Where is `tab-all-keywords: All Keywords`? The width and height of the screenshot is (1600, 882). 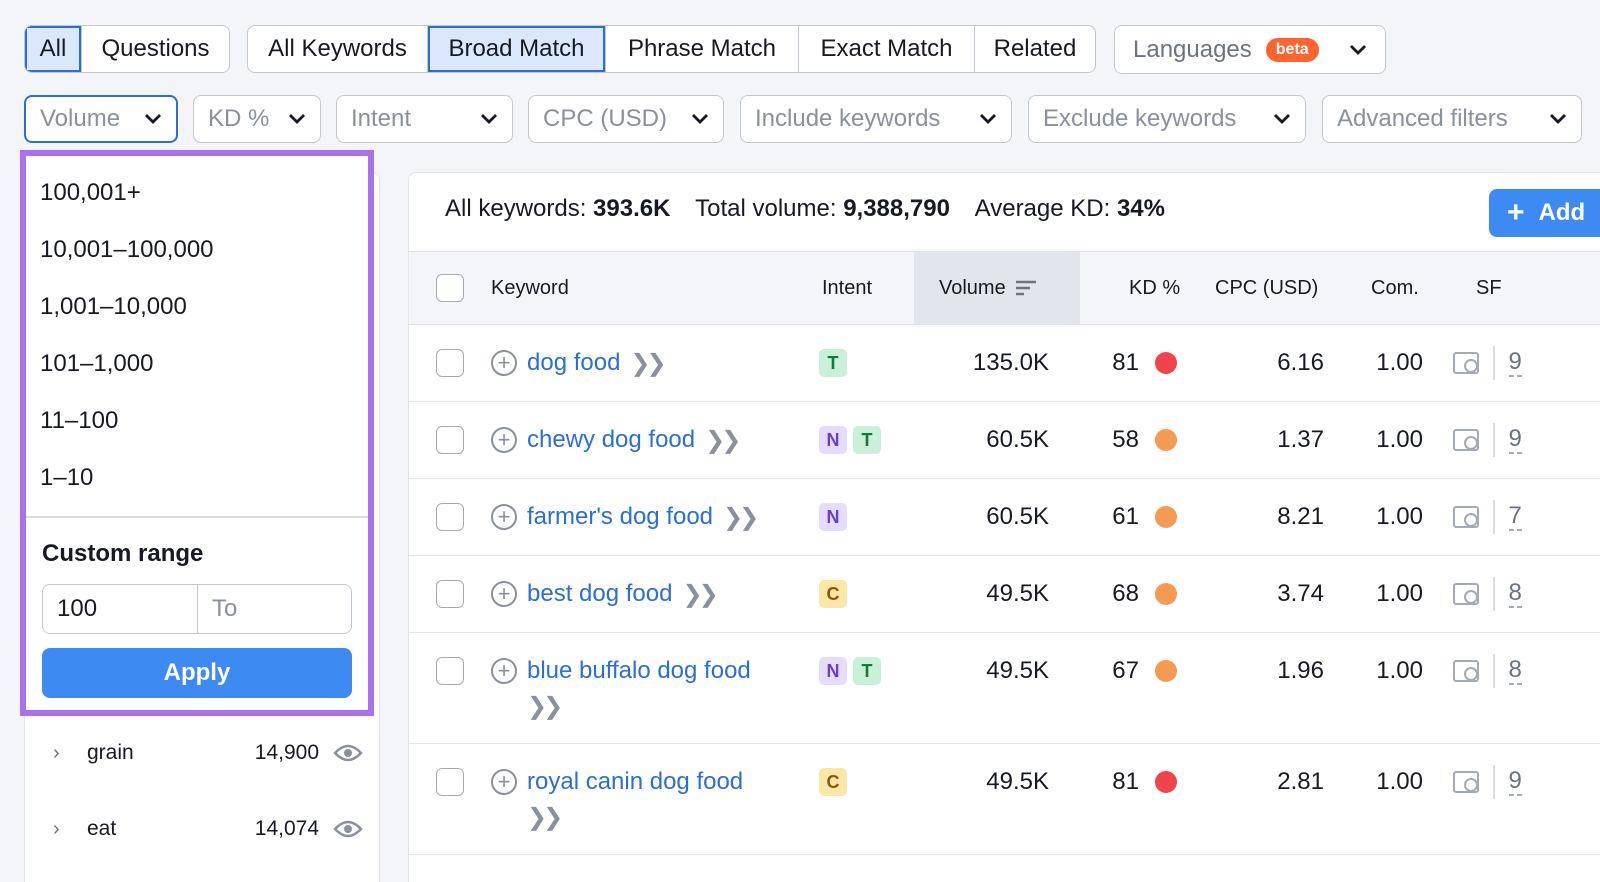 tab-all-keywords: All Keywords is located at coordinates (338, 49).